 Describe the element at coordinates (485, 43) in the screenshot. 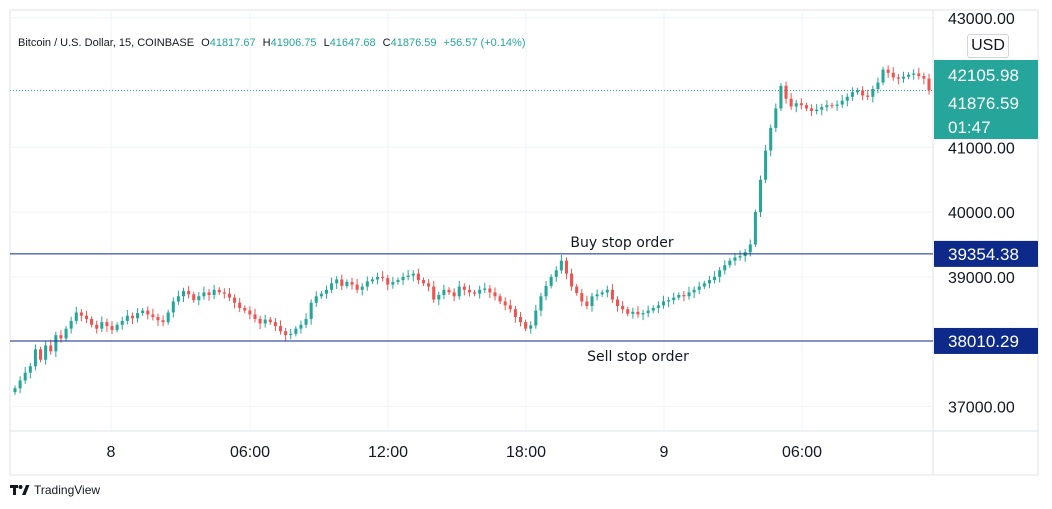

I see `change-value: +56.57 (+0.14%)` at that location.